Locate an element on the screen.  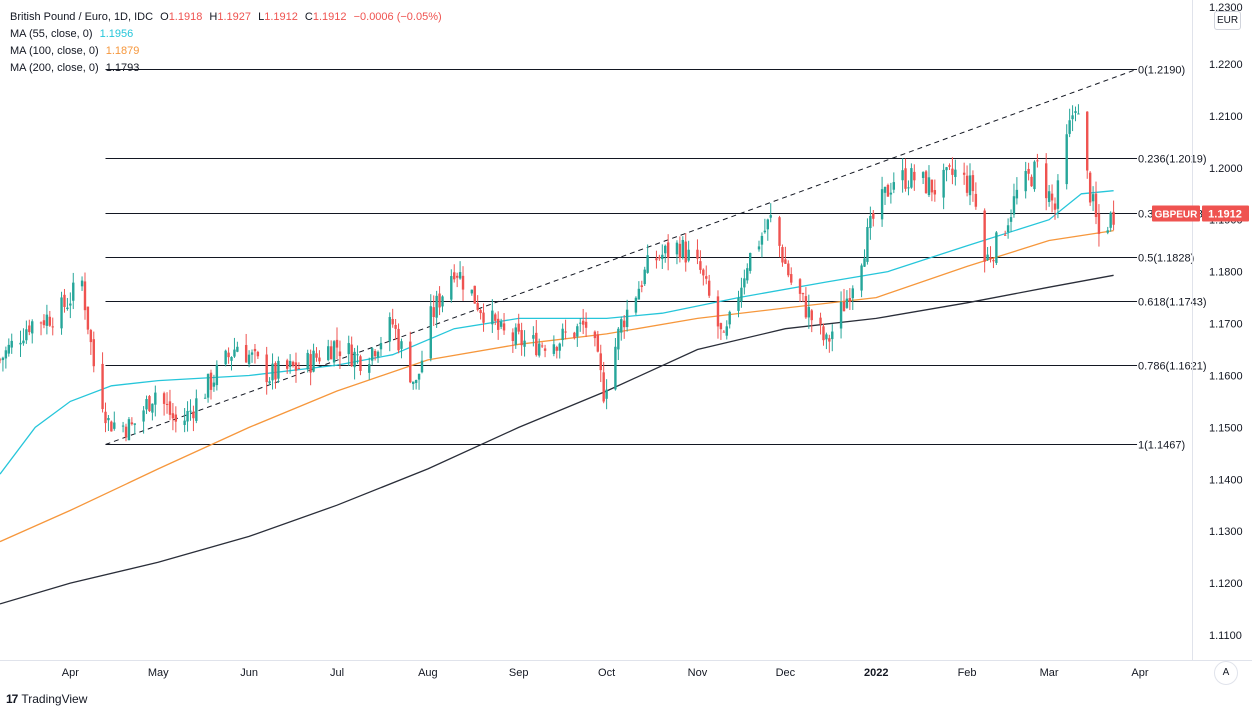
time-tick-label: Oct is located at coordinates (606, 673).